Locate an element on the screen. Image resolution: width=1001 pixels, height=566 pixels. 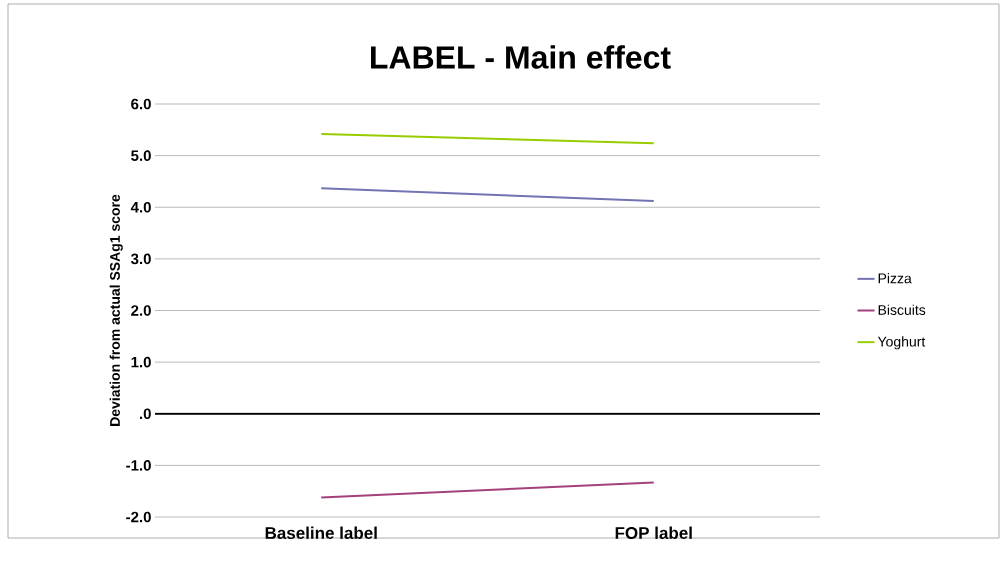
legend-label: Biscuits is located at coordinates (902, 309).